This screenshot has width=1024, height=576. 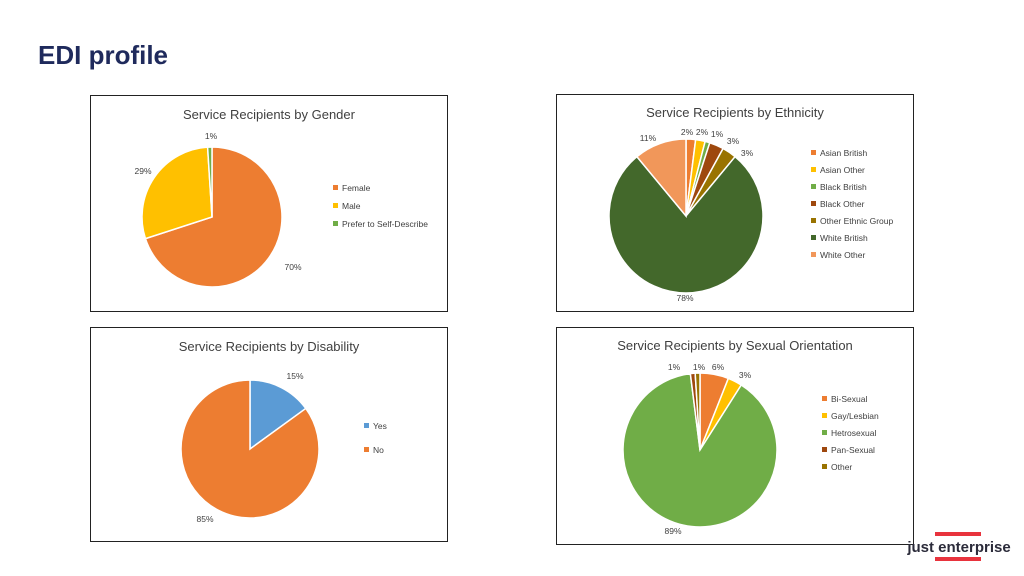 What do you see at coordinates (378, 450) in the screenshot?
I see `legend-item-no: No` at bounding box center [378, 450].